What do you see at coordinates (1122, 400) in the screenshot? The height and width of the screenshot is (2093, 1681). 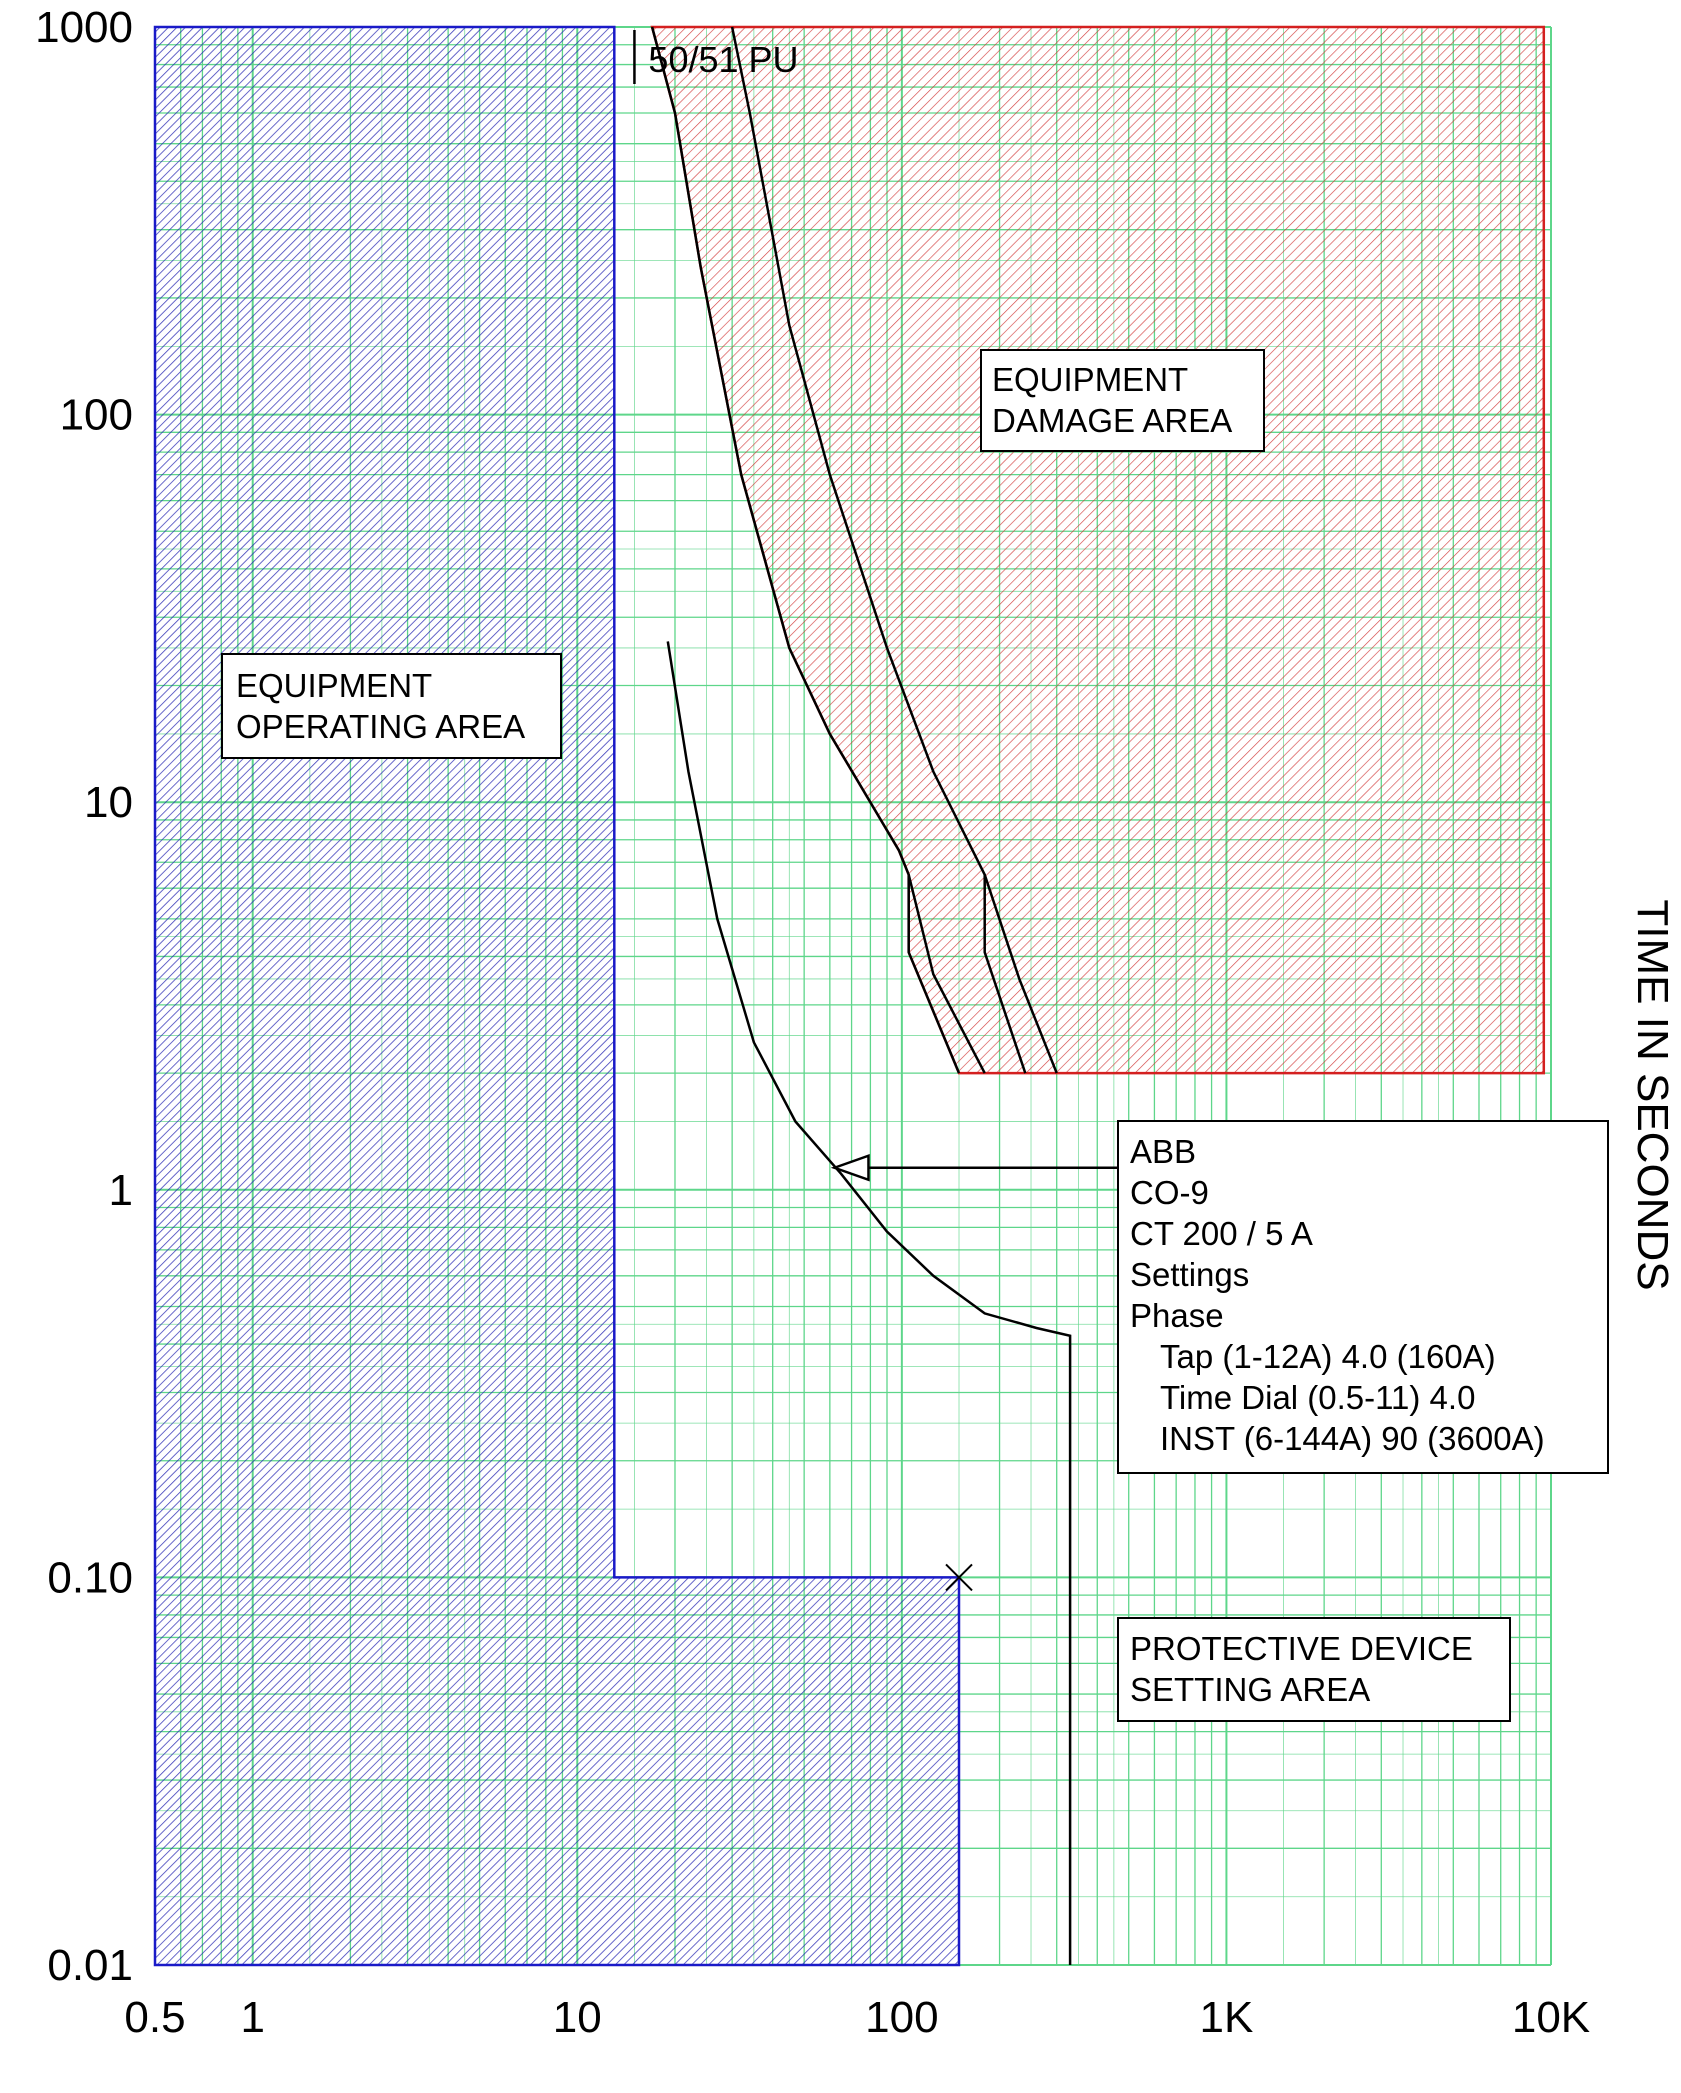 I see `damage-area-label: EQUIPMENT DAMAGE AREA` at bounding box center [1122, 400].